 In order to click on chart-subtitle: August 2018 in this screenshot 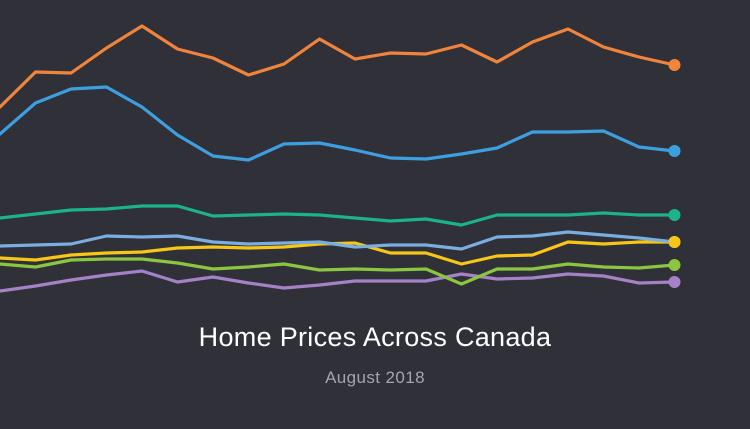, I will do `click(375, 377)`.